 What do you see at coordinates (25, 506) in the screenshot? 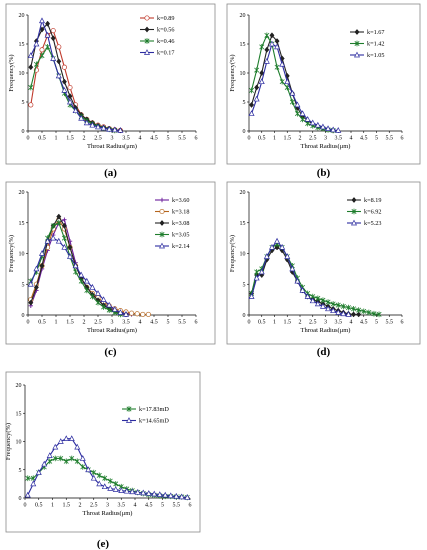
I see `x-tick-label: 0` at bounding box center [25, 506].